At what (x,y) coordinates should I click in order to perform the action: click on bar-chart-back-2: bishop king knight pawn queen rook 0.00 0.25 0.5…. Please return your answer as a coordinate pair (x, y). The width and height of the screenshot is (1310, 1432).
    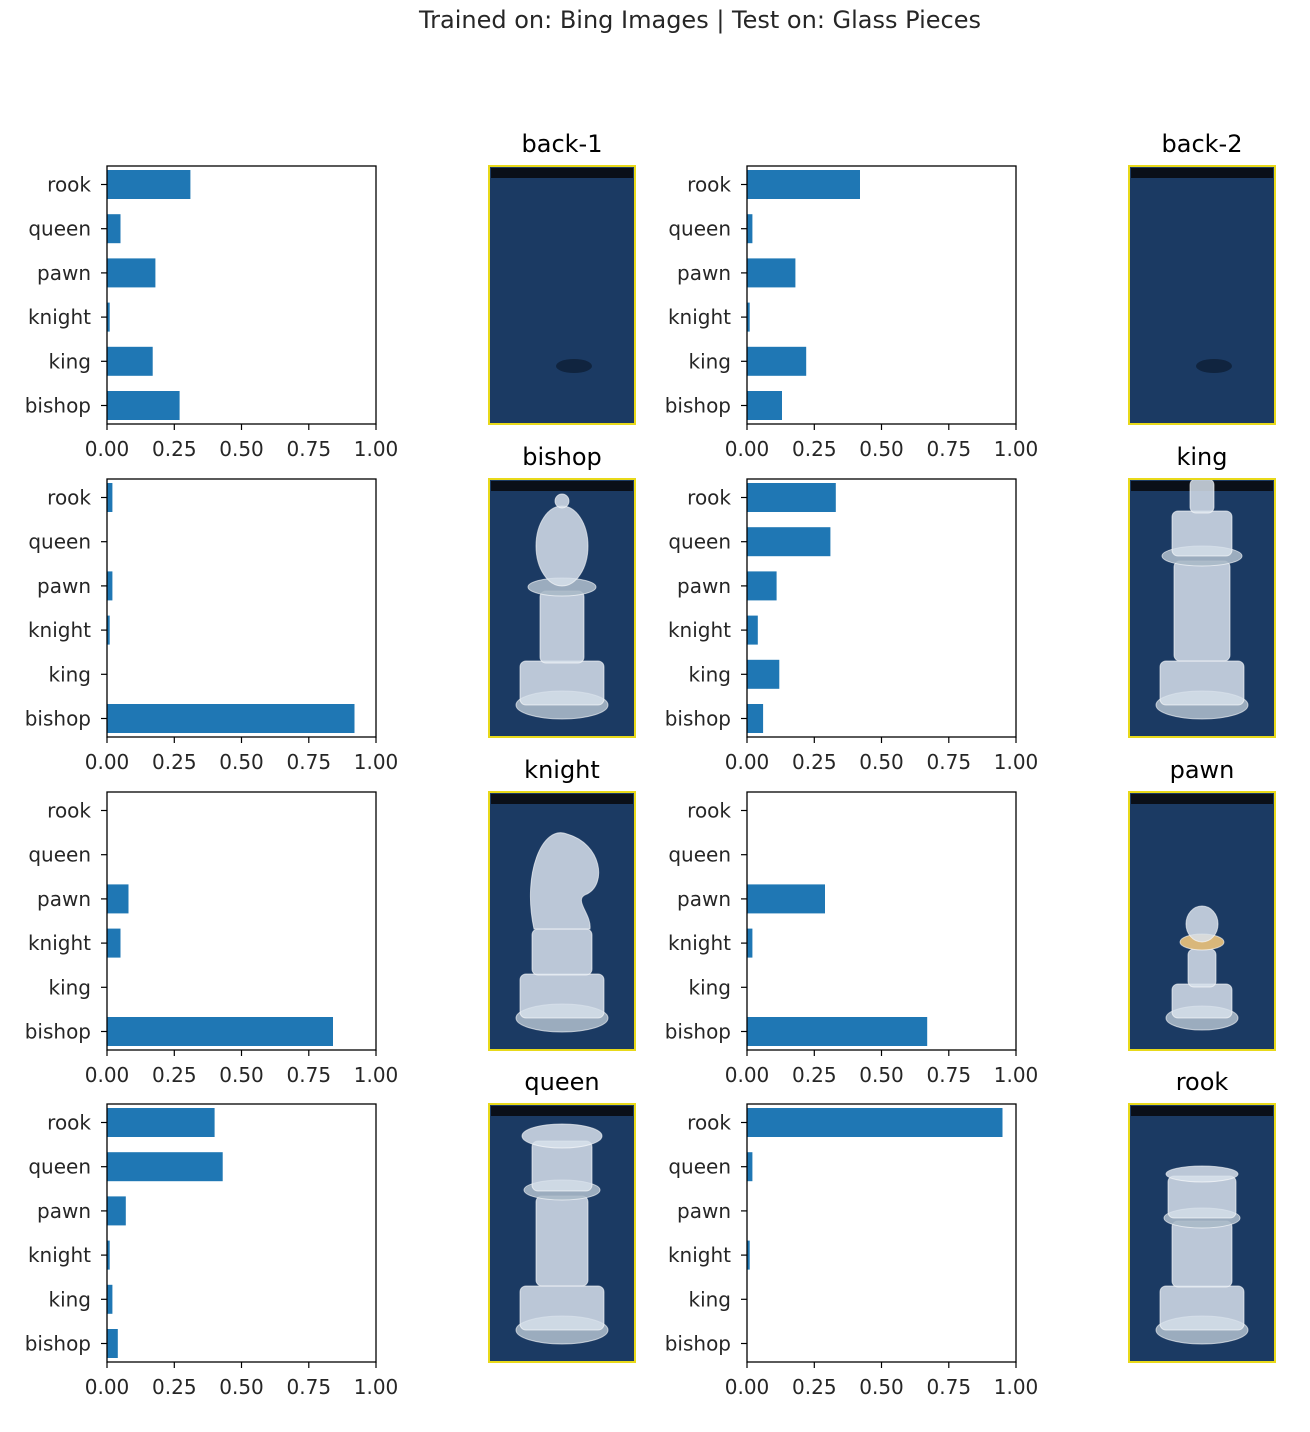
    Looking at the image, I should click on (852, 313).